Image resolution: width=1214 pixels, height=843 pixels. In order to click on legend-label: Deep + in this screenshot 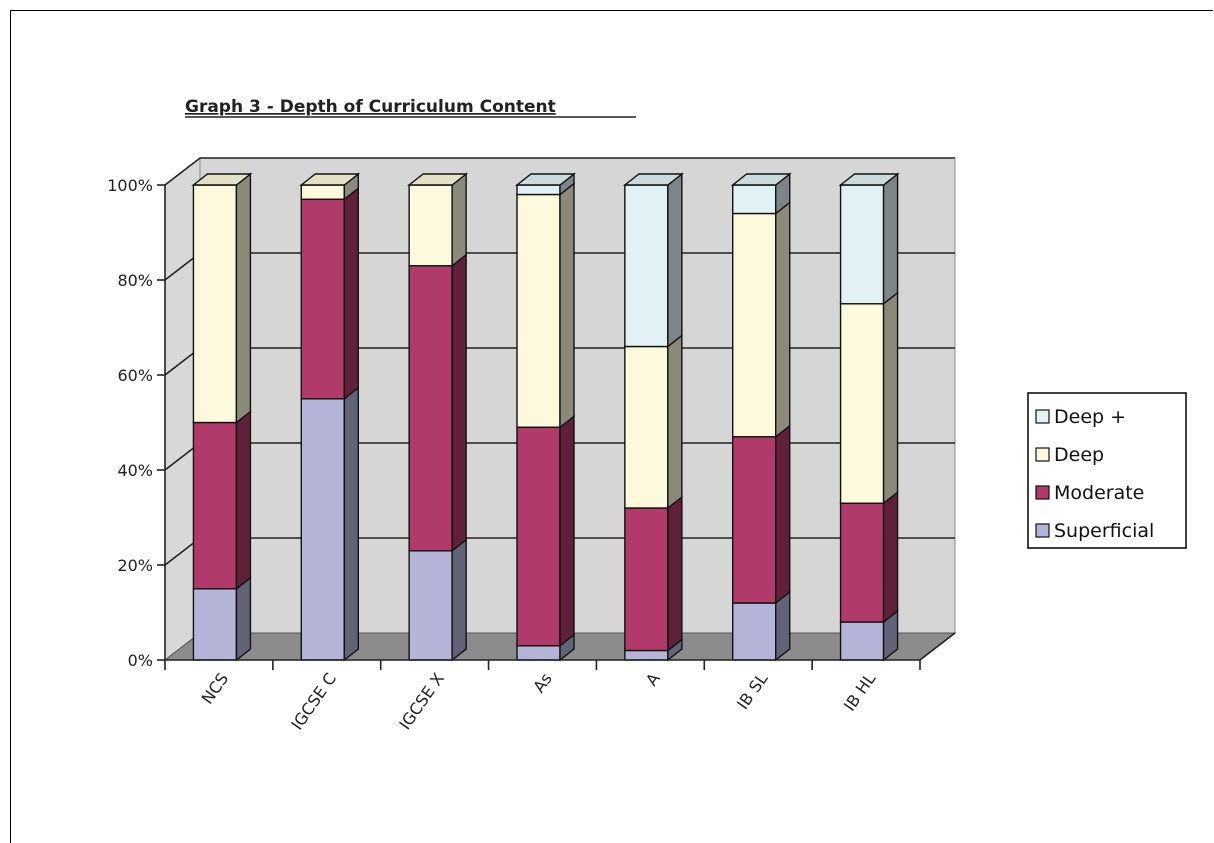, I will do `click(1090, 417)`.